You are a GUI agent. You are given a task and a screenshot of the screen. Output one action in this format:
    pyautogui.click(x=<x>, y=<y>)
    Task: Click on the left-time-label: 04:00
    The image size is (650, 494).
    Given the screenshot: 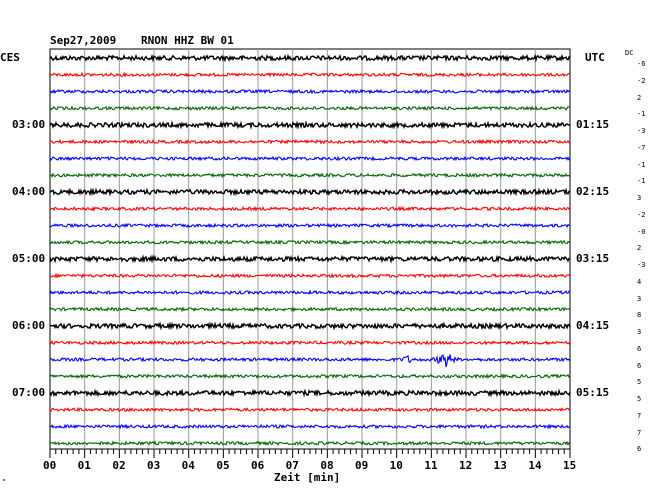 What is the action you would take?
    pyautogui.click(x=29, y=191)
    